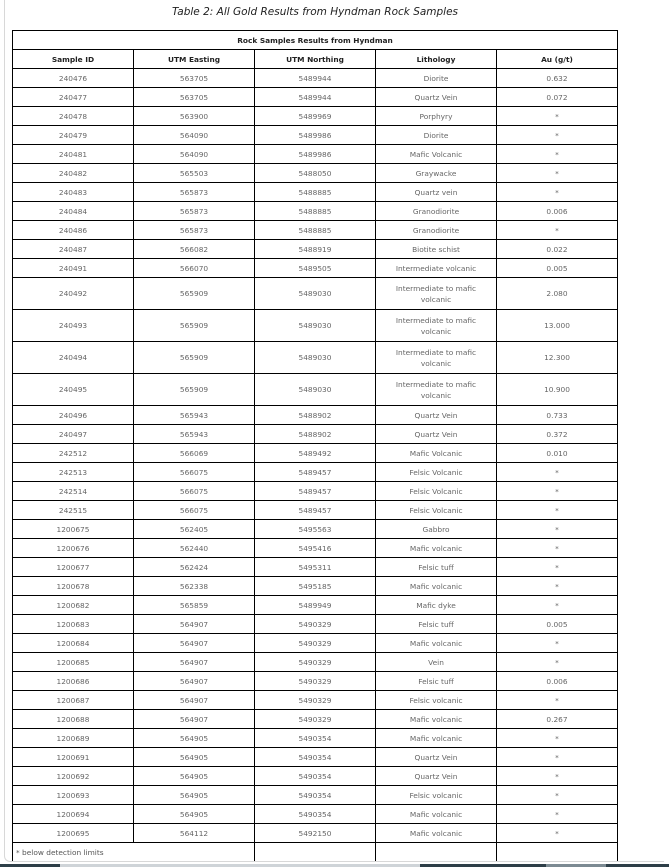 The width and height of the screenshot is (669, 867). Describe the element at coordinates (315, 415) in the screenshot. I see `table-row: 240496 565943 5488902 Quartz Vein 0.733` at that location.